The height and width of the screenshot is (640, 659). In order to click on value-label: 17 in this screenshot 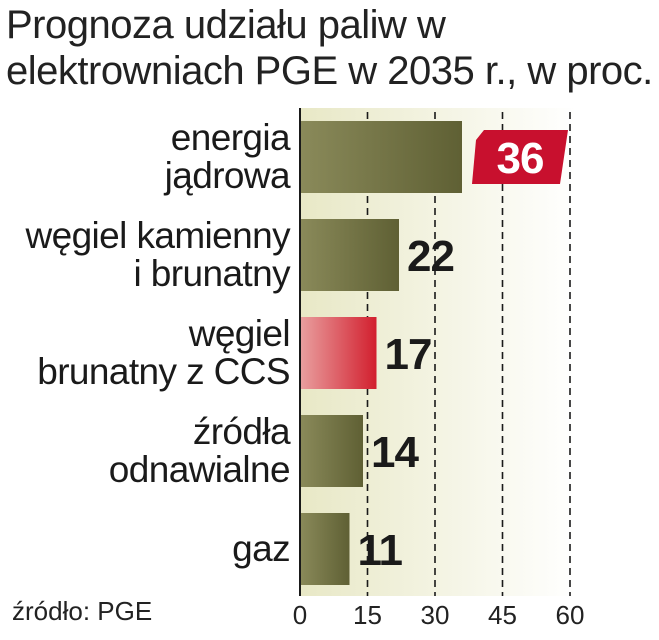, I will do `click(408, 354)`.